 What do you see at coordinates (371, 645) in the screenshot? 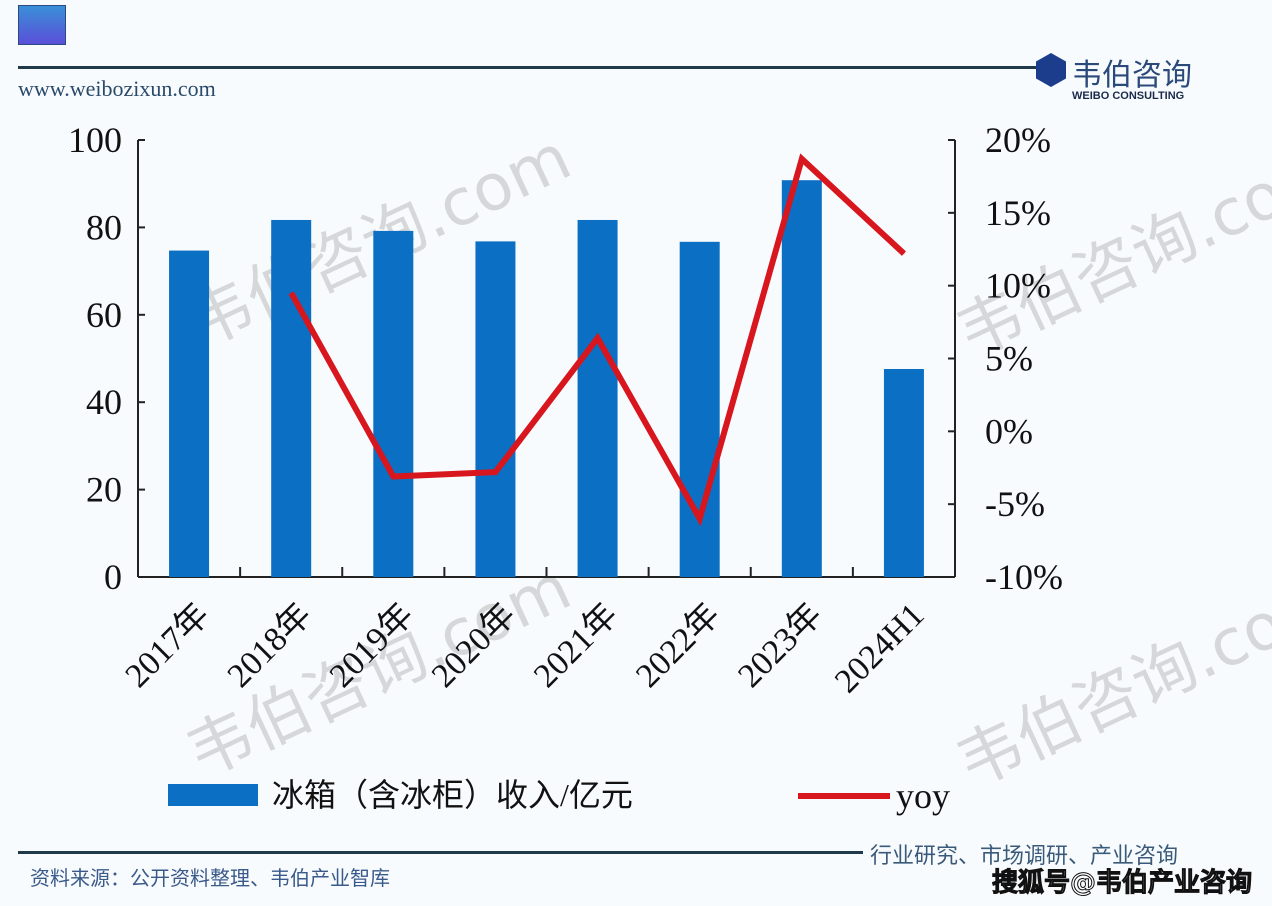
I see `x-tick-label: 2019年` at bounding box center [371, 645].